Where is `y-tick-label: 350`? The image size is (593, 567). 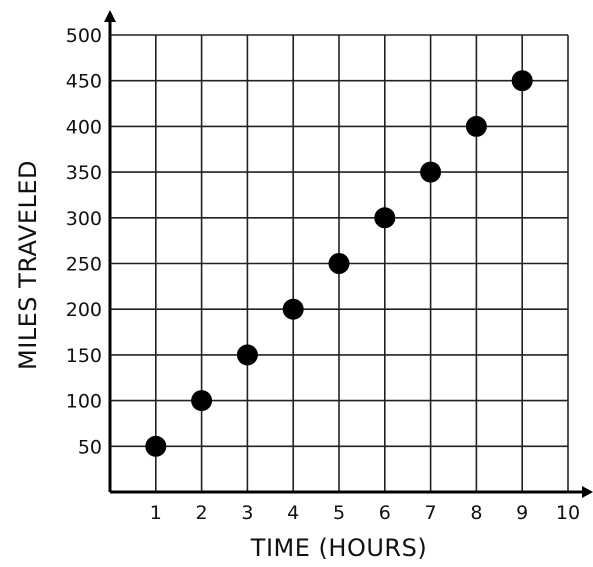
y-tick-label: 350 is located at coordinates (84, 173).